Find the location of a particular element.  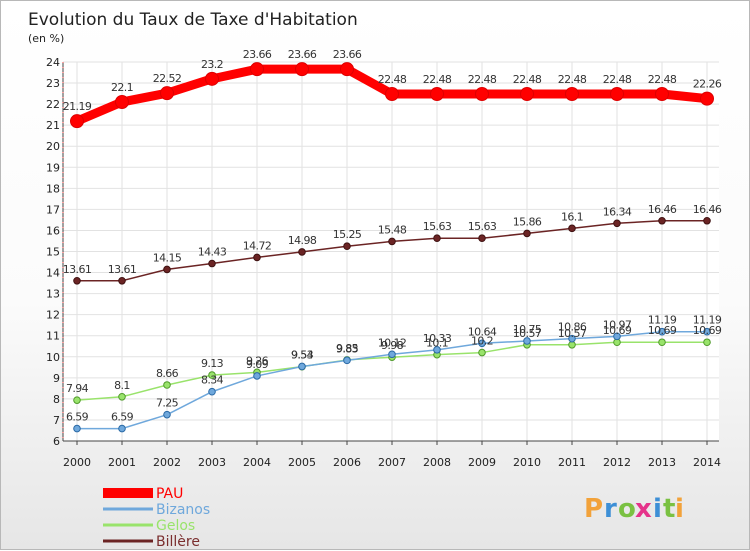

x-tick-label: 2000 is located at coordinates (77, 462).